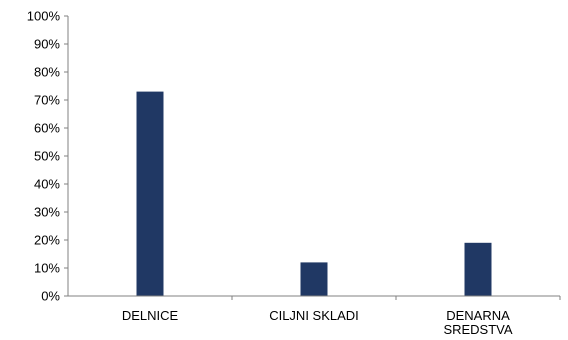 The image size is (568, 340). What do you see at coordinates (47, 212) in the screenshot?
I see `y-tick-label: 30%` at bounding box center [47, 212].